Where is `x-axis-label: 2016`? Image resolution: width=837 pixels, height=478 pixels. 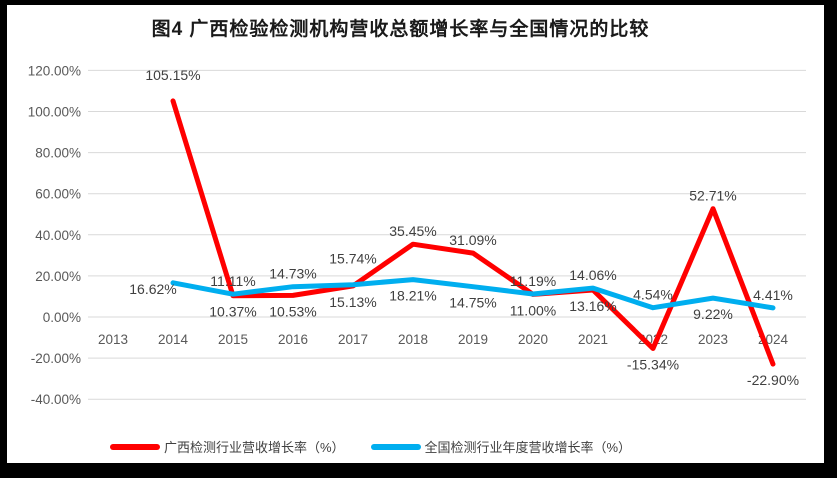 x-axis-label: 2016 is located at coordinates (293, 339).